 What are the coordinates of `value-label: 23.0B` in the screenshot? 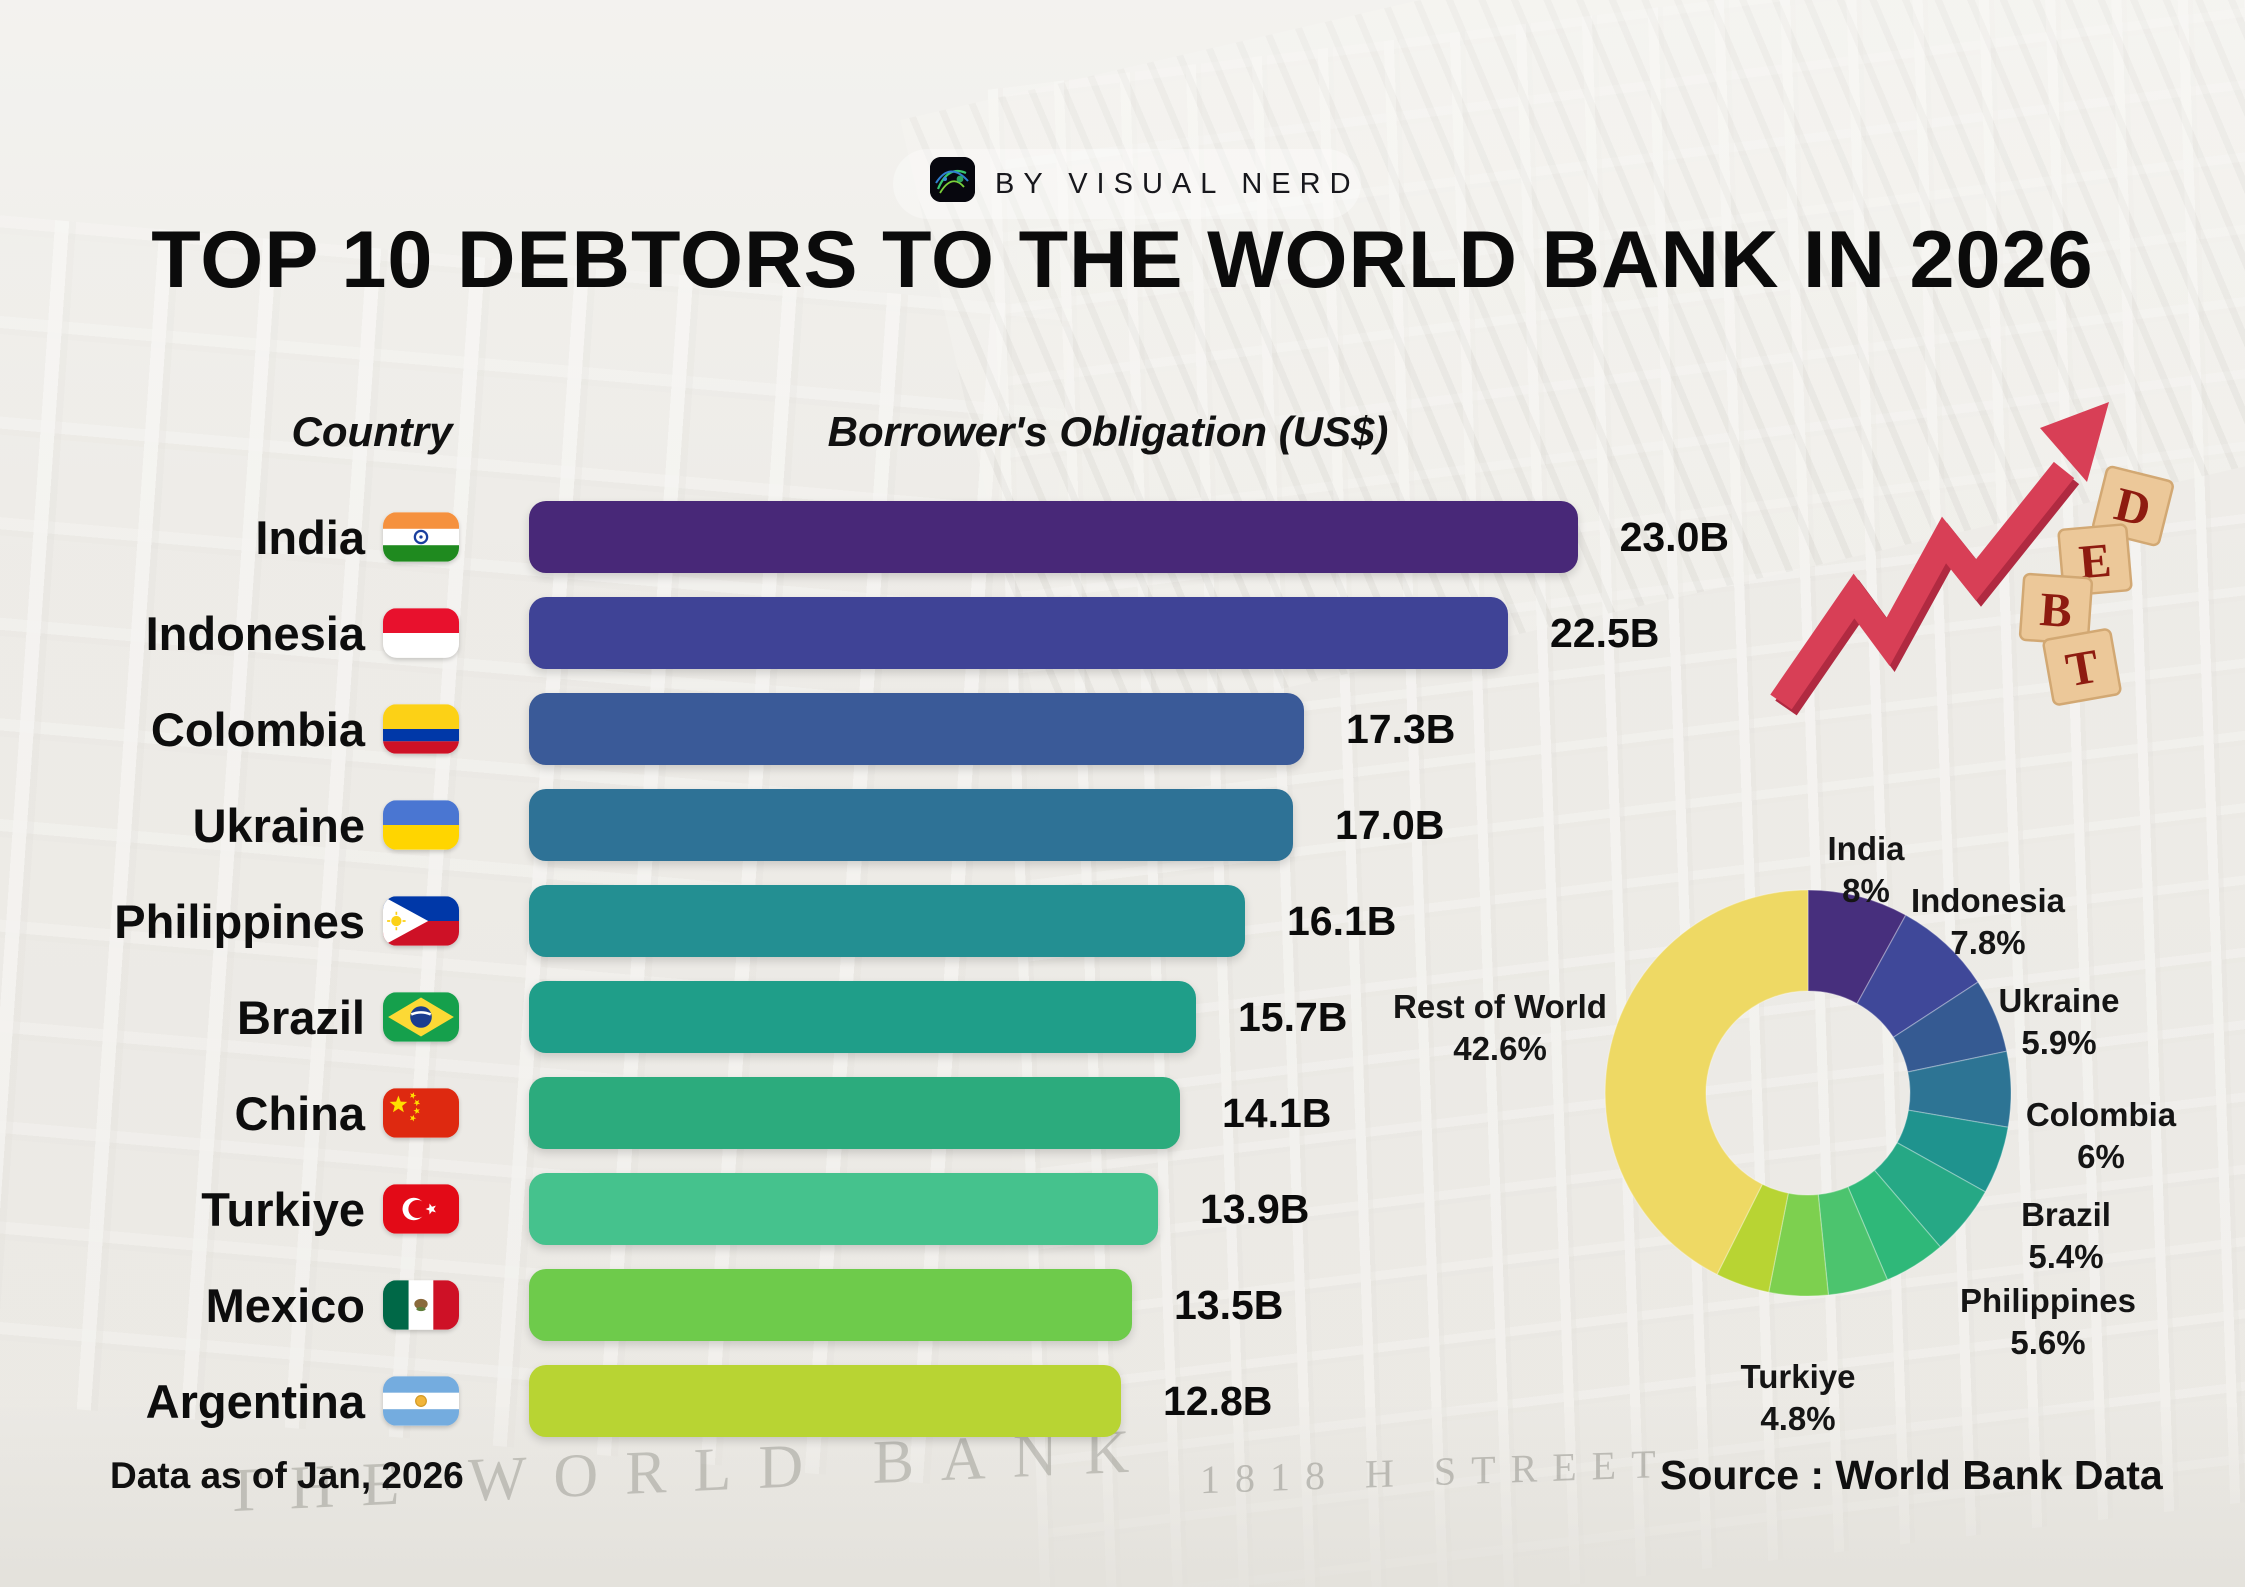 It's located at (1674, 536).